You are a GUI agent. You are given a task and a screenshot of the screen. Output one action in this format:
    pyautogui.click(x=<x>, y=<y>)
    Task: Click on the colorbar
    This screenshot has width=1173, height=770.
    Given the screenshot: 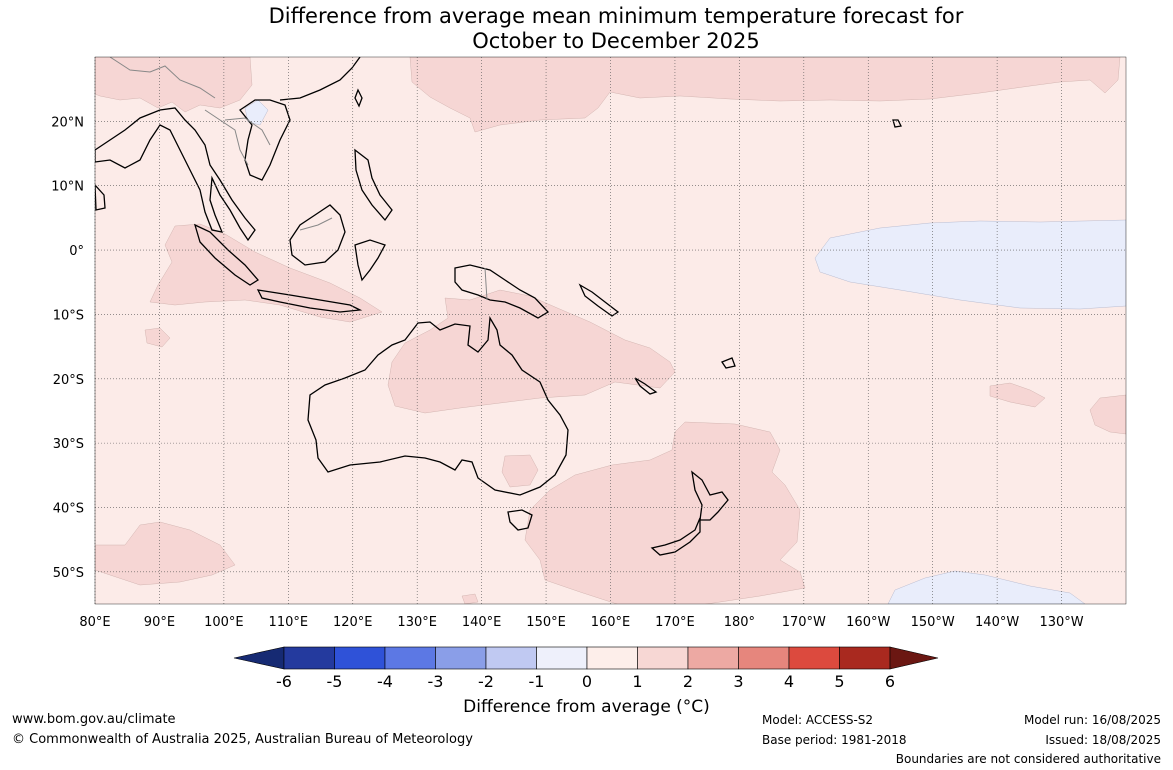 What is the action you would take?
    pyautogui.click(x=586, y=658)
    